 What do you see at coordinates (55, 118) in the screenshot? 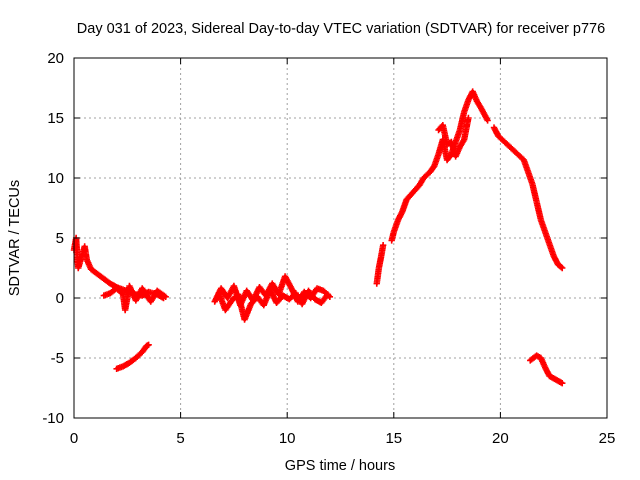
I see `y-tick-label: 15` at bounding box center [55, 118].